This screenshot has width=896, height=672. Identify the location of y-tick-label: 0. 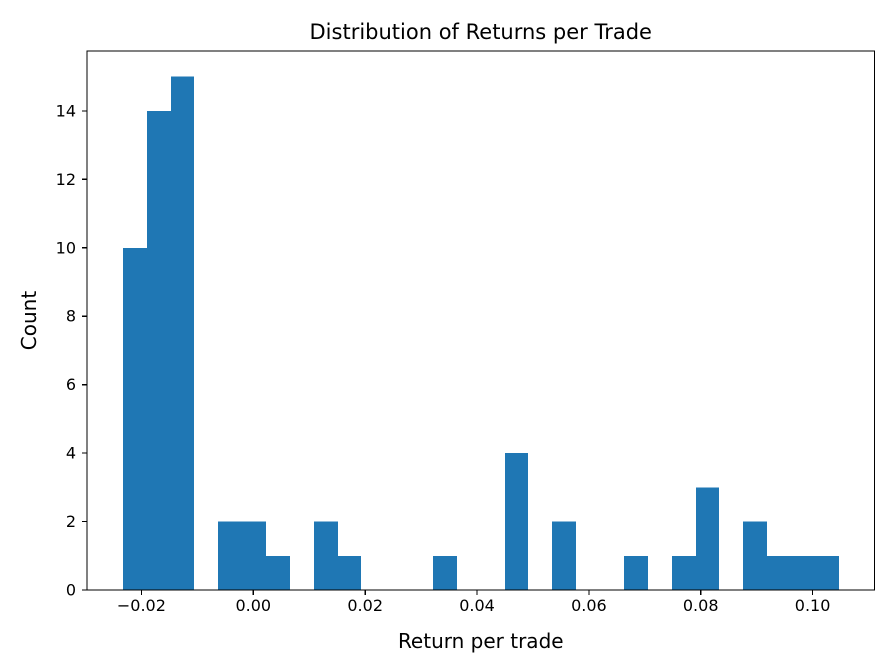
(71, 590).